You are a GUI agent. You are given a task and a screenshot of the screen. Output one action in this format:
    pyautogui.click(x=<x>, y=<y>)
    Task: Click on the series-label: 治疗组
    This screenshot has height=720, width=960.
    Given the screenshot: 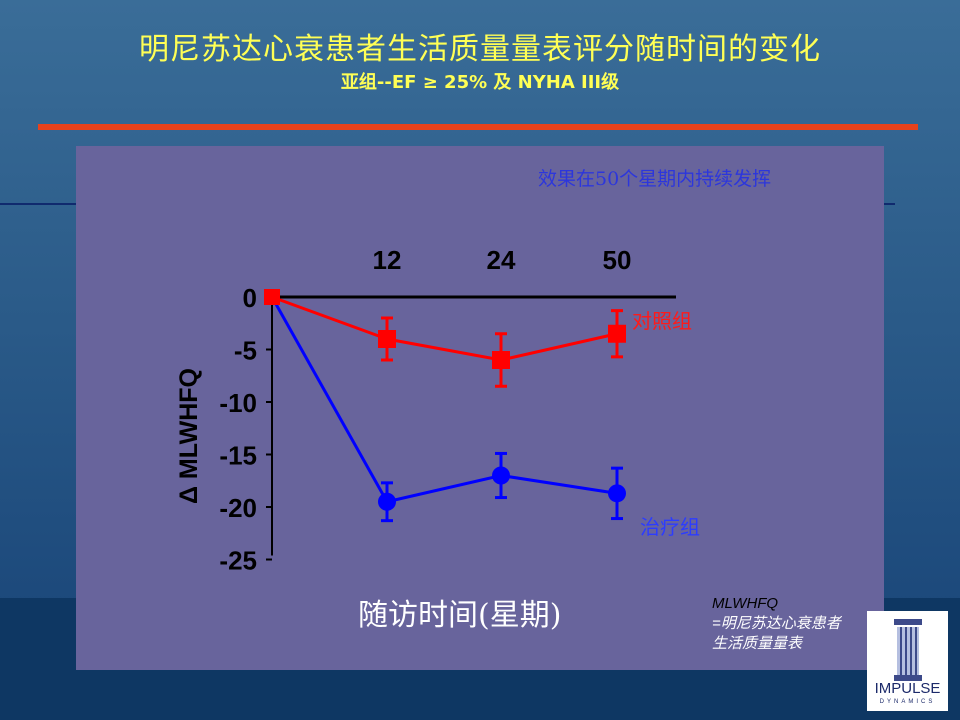 What is the action you would take?
    pyautogui.click(x=670, y=527)
    